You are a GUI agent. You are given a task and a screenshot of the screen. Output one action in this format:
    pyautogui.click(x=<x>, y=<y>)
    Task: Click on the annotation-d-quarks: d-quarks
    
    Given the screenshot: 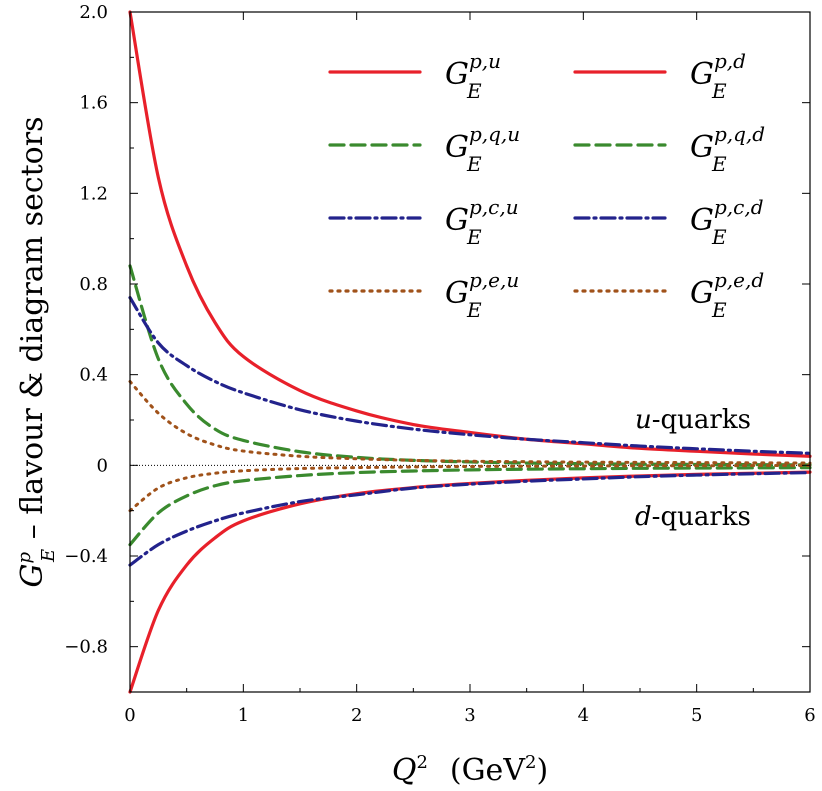 What is the action you would take?
    pyautogui.click(x=693, y=517)
    